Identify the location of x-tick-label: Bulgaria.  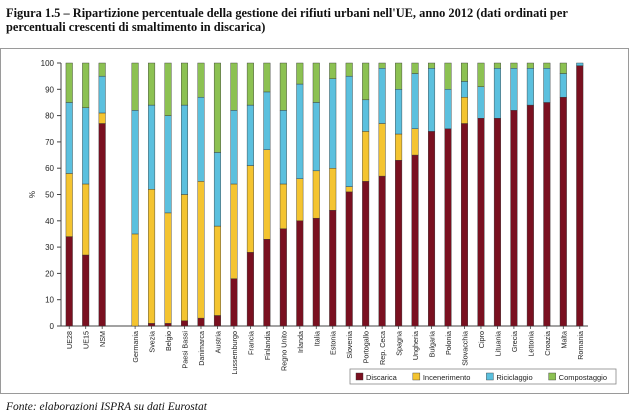
(432, 344).